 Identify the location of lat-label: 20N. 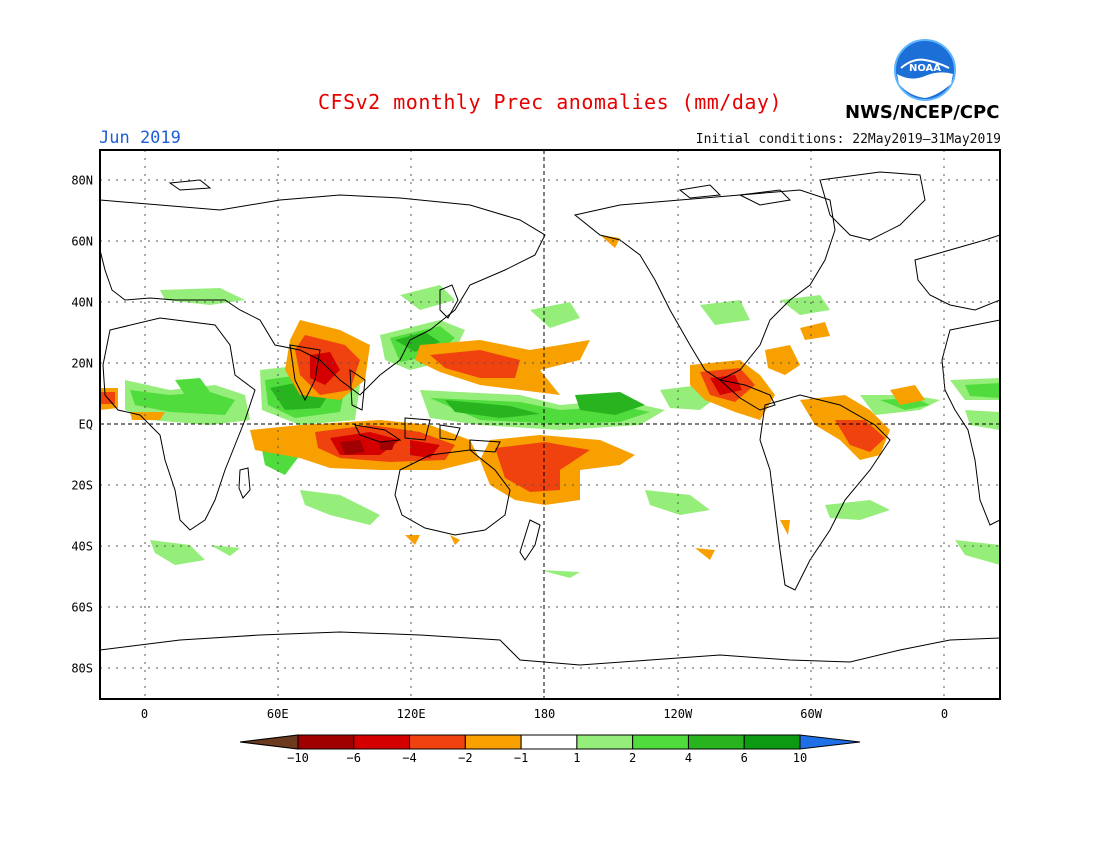
(82, 364).